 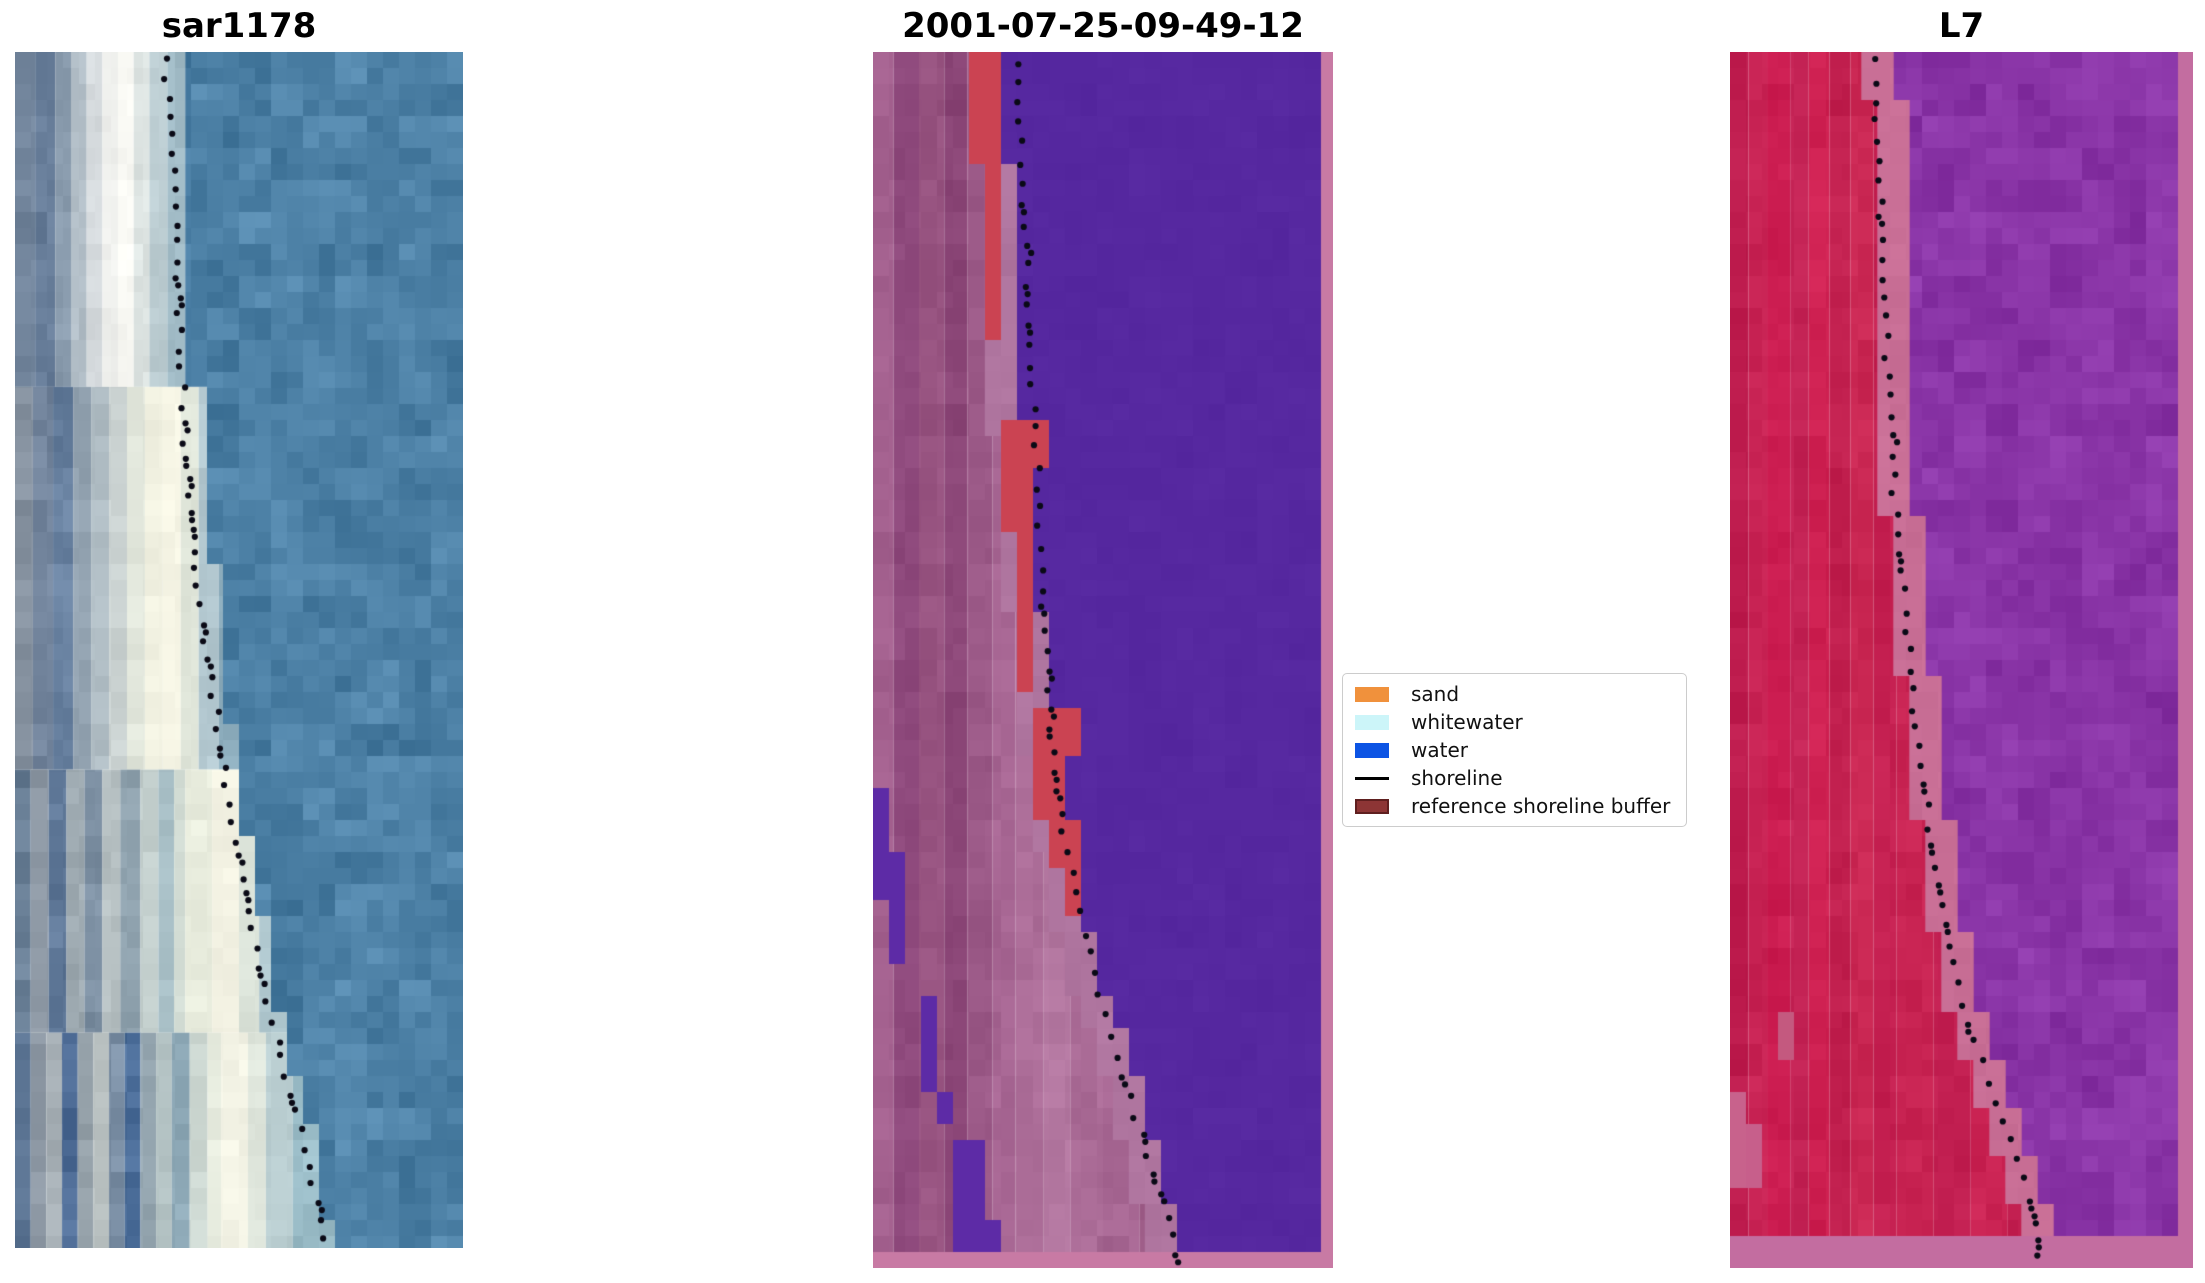 I want to click on panel-title-classified: 2001-07-25-09-49-12, so click(x=1103, y=26).